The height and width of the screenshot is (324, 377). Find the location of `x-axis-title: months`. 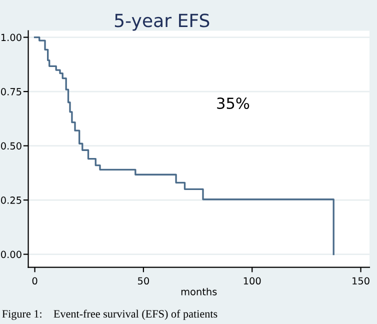

x-axis-title: months is located at coordinates (199, 292).